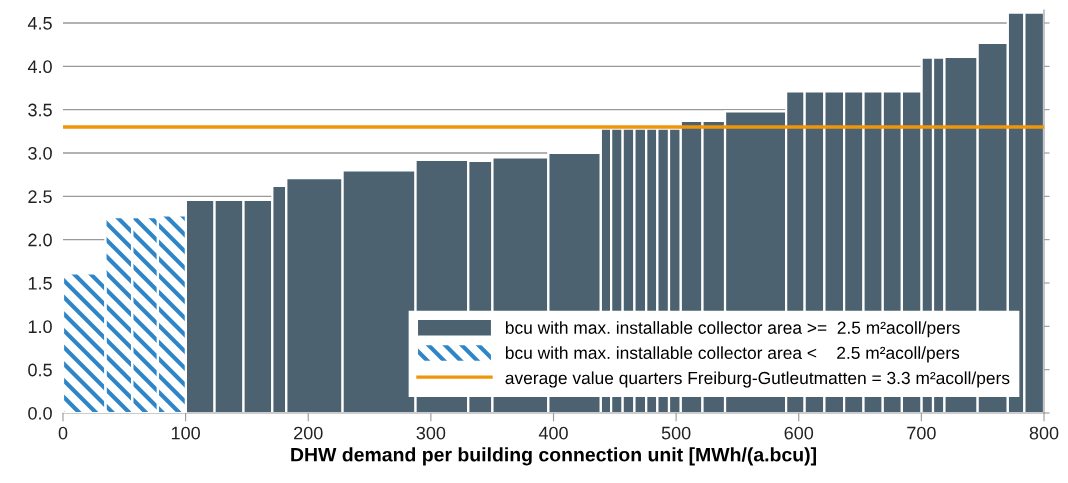 The image size is (1068, 483). Describe the element at coordinates (676, 433) in the screenshot. I see `x-tick-label: 500` at that location.